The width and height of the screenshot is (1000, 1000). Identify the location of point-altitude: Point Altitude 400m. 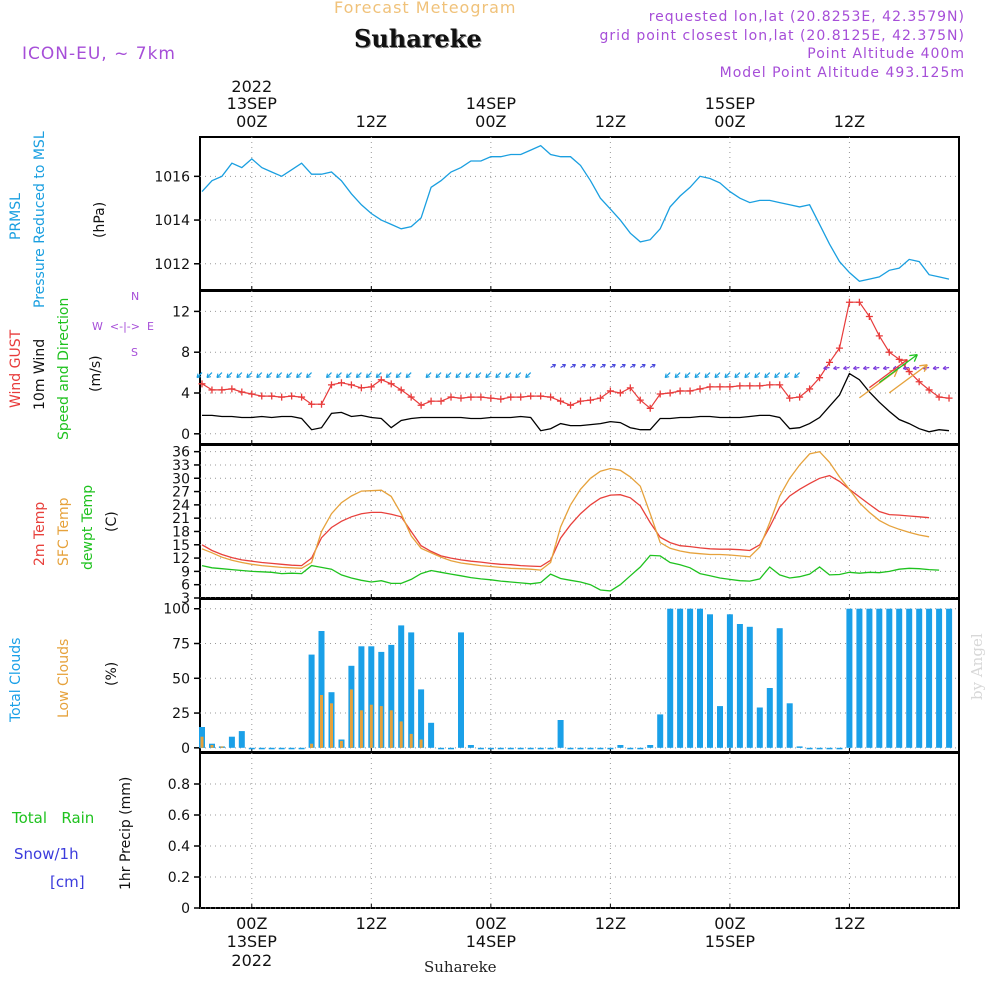
(886, 54).